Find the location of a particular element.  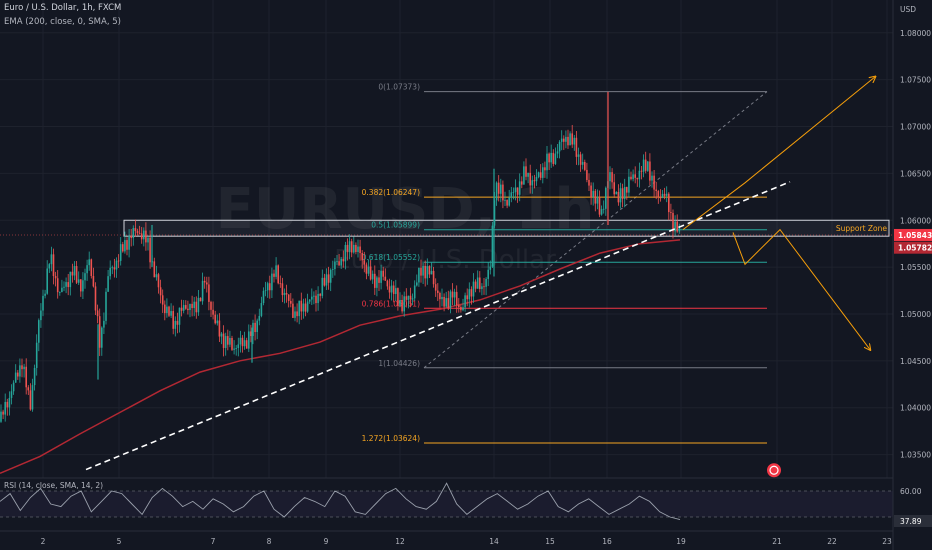

rsi-upper-tick: 60.00 is located at coordinates (911, 491).